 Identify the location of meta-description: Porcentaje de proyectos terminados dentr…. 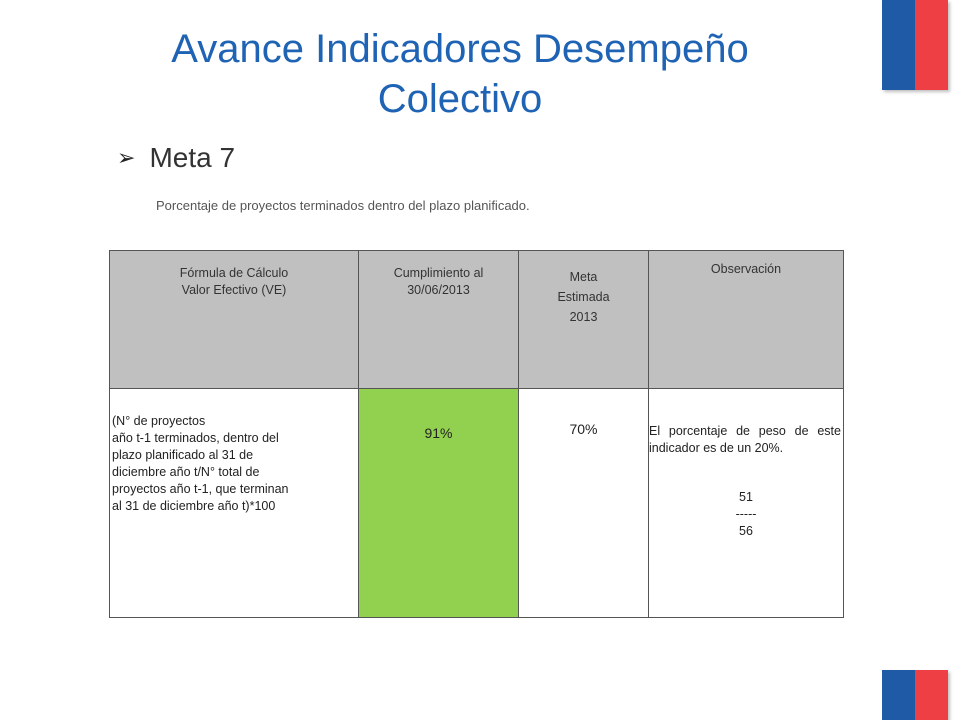
(343, 205).